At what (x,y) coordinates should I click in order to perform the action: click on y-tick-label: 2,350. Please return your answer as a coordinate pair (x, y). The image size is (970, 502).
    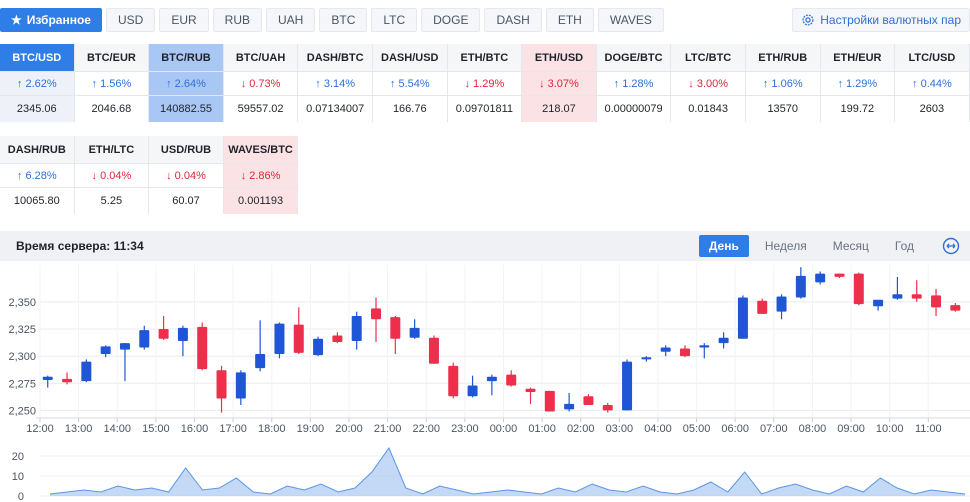
    Looking at the image, I should click on (22, 303).